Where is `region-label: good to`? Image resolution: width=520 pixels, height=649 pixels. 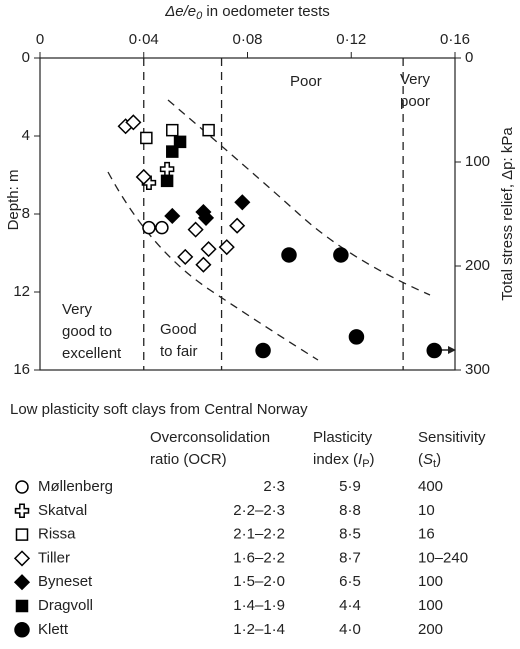
region-label: good to is located at coordinates (87, 331).